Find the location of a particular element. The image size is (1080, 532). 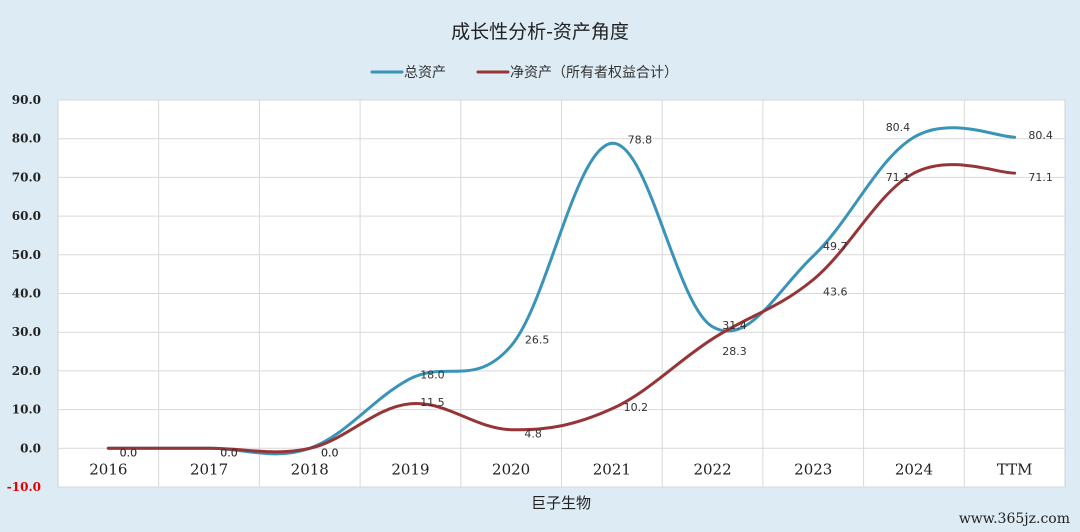

x-tick-label: 2022 is located at coordinates (712, 469).